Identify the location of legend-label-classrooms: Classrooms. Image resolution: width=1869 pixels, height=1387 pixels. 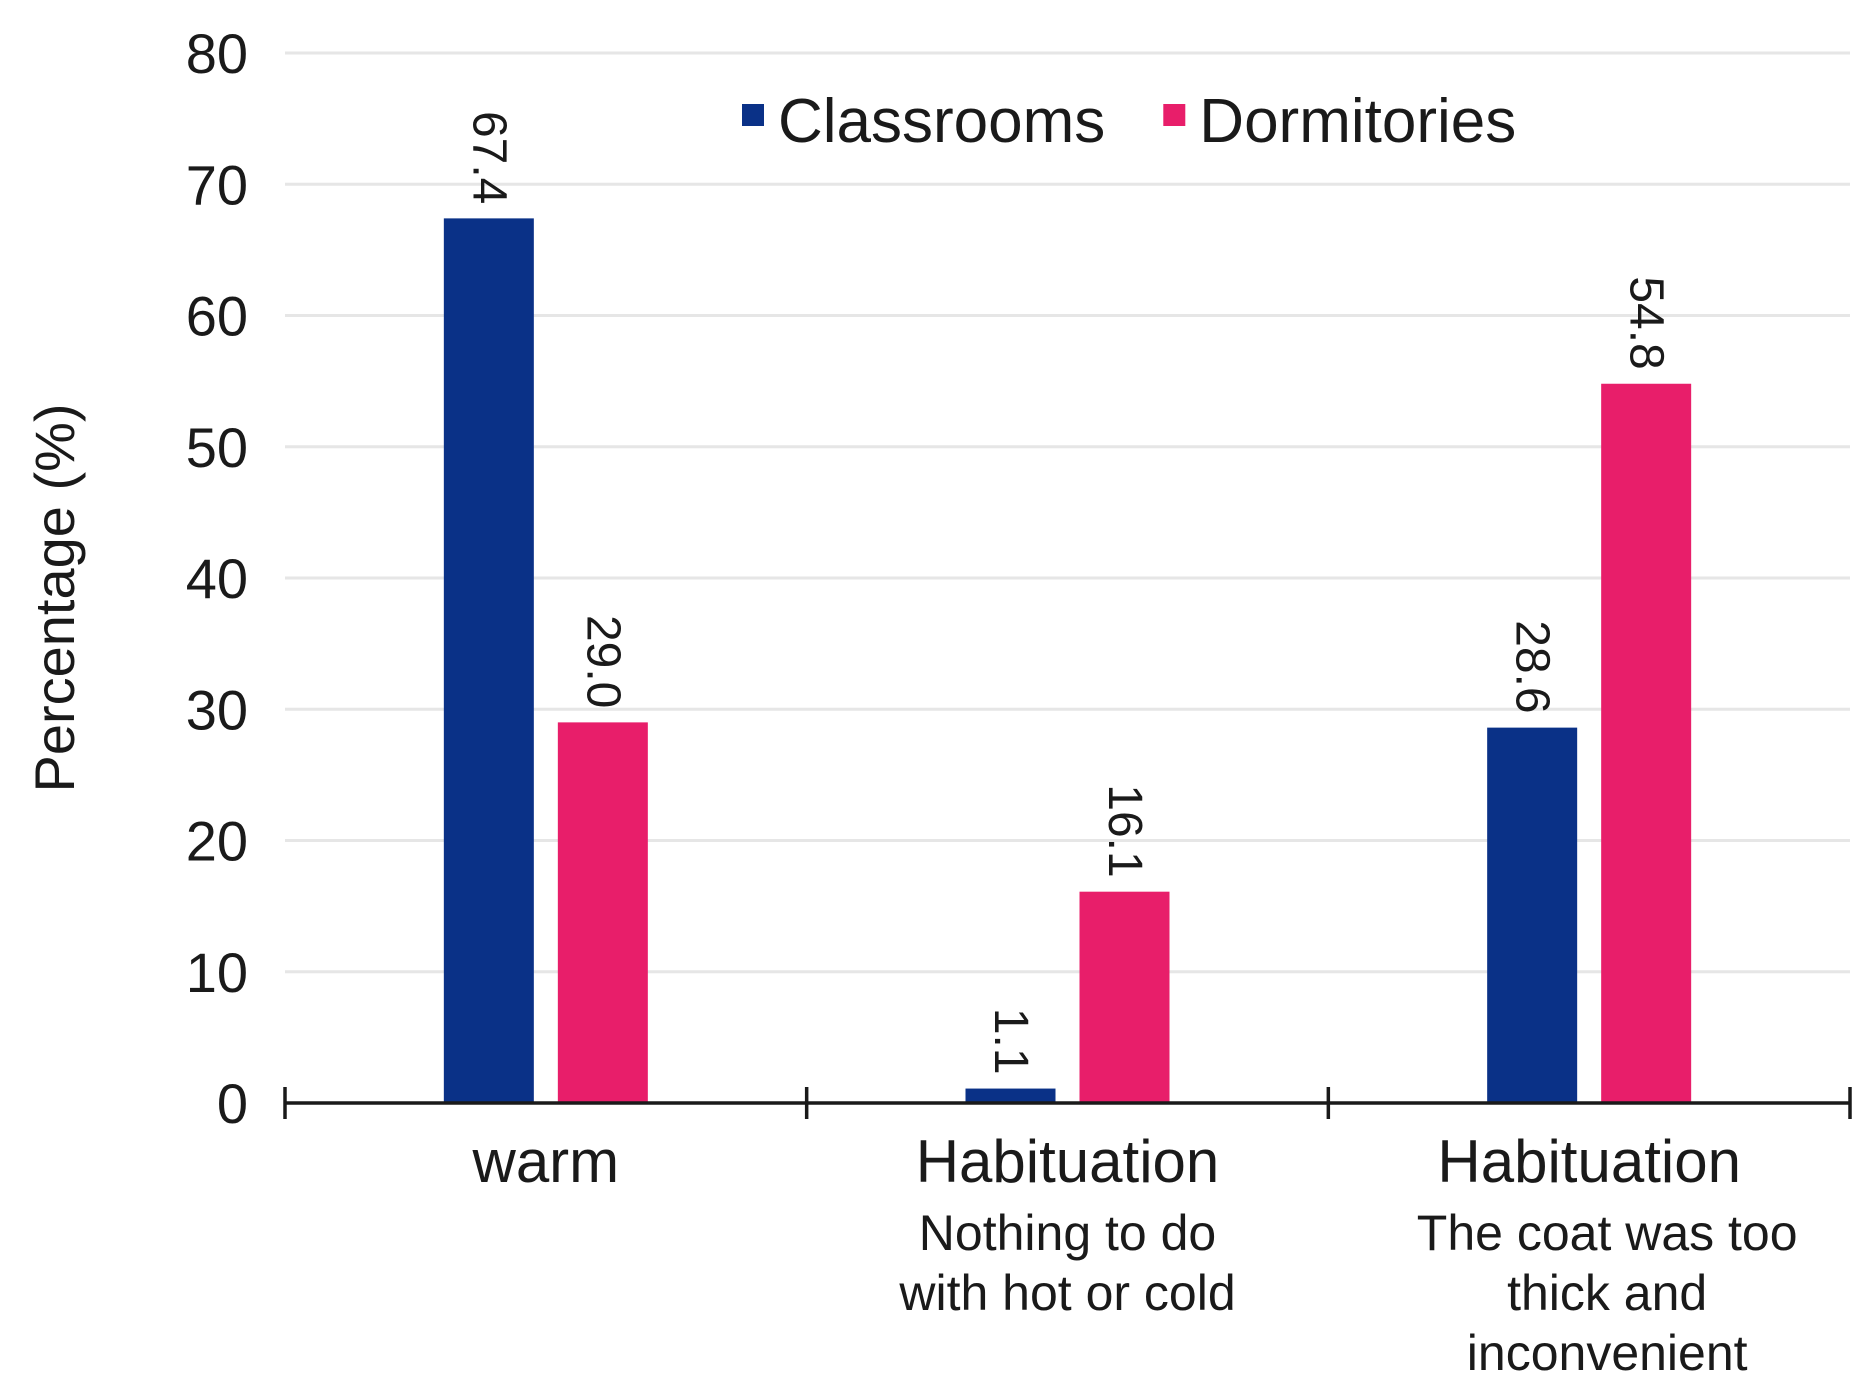
(941, 121).